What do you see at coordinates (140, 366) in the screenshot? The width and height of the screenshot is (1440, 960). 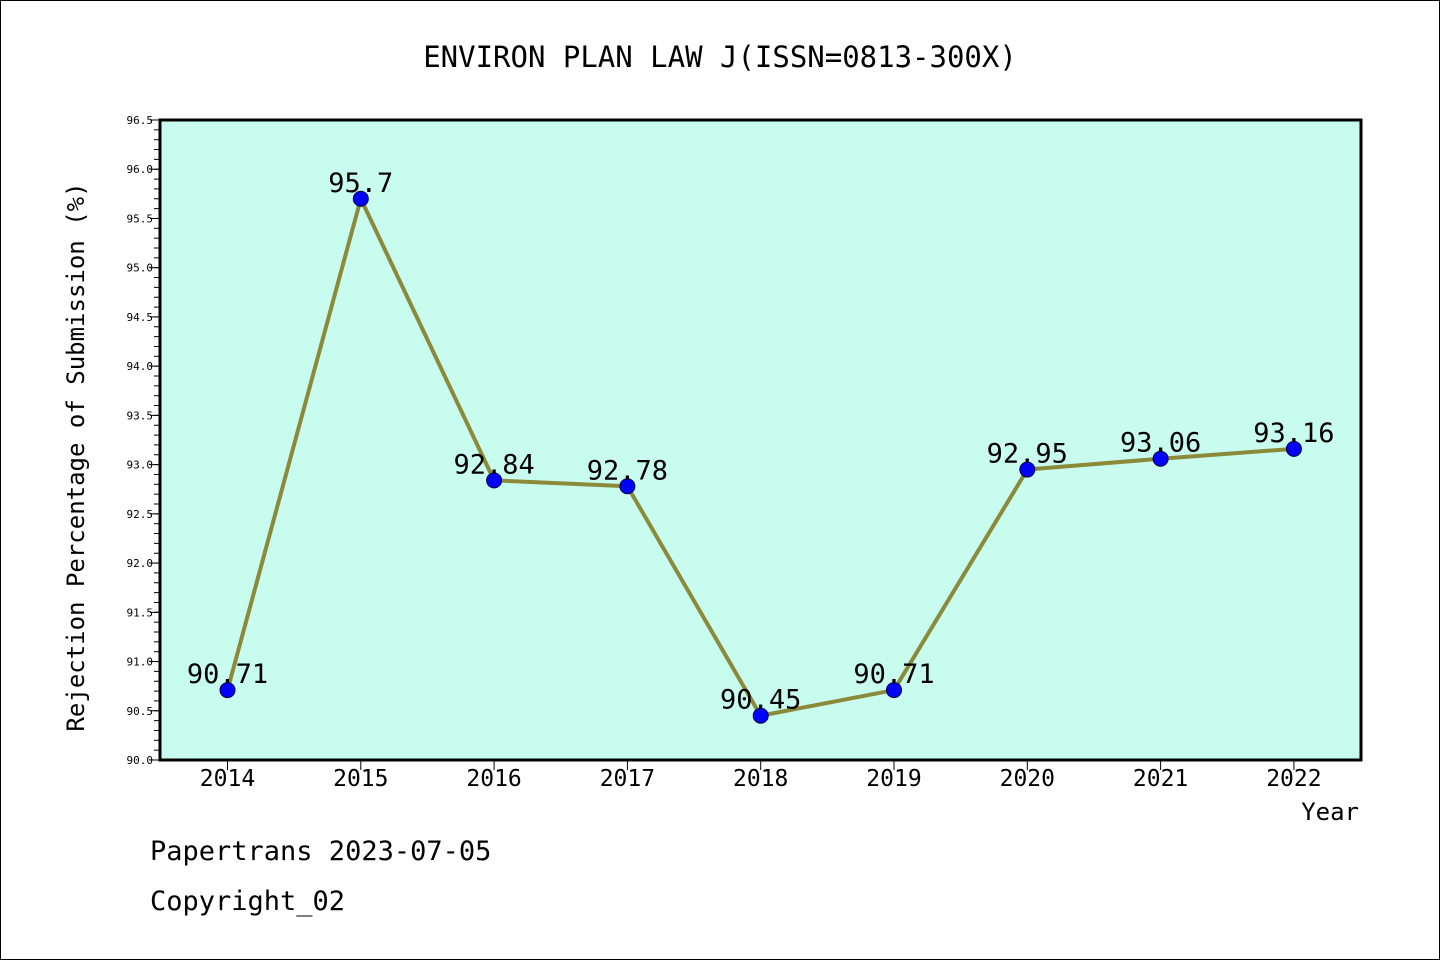 I see `y-tick-label: 94.0` at bounding box center [140, 366].